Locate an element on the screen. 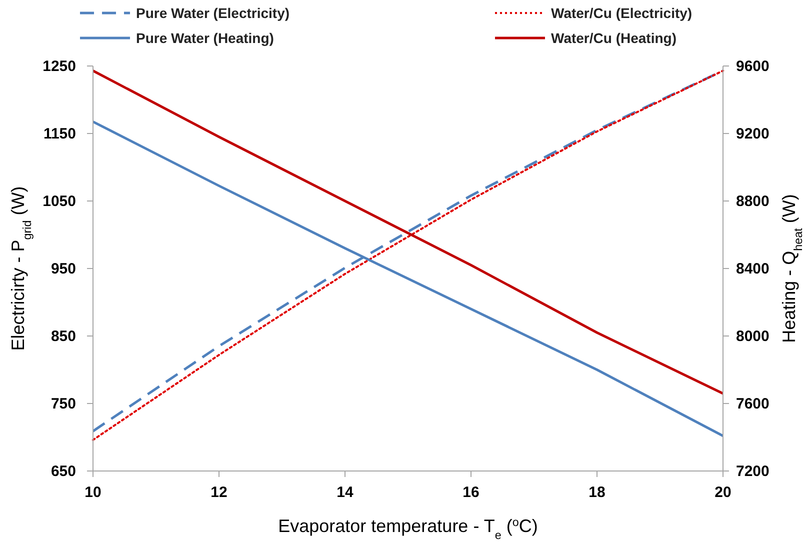 The height and width of the screenshot is (542, 809). y2-tick-label: 9600 is located at coordinates (753, 66).